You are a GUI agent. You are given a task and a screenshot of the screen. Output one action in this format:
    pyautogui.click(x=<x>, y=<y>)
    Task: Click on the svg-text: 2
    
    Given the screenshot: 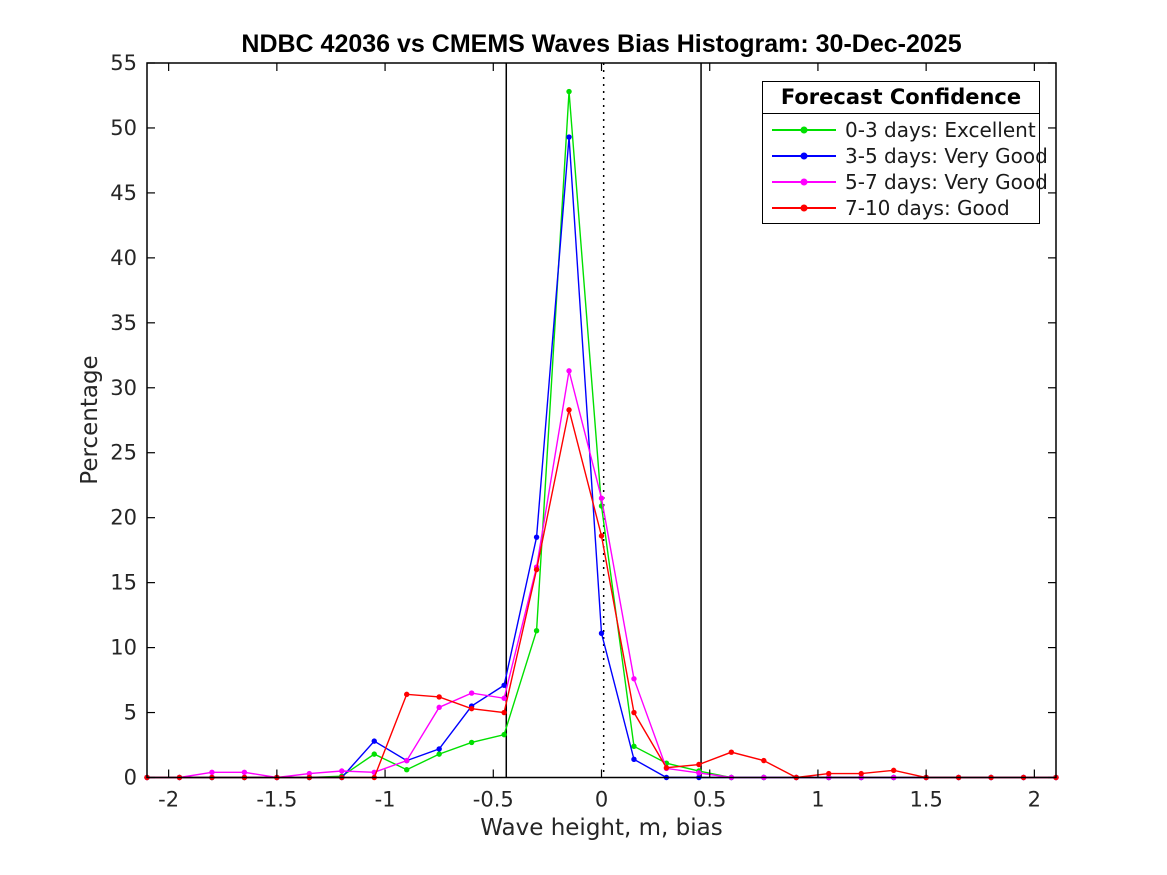 What is the action you would take?
    pyautogui.click(x=1034, y=800)
    